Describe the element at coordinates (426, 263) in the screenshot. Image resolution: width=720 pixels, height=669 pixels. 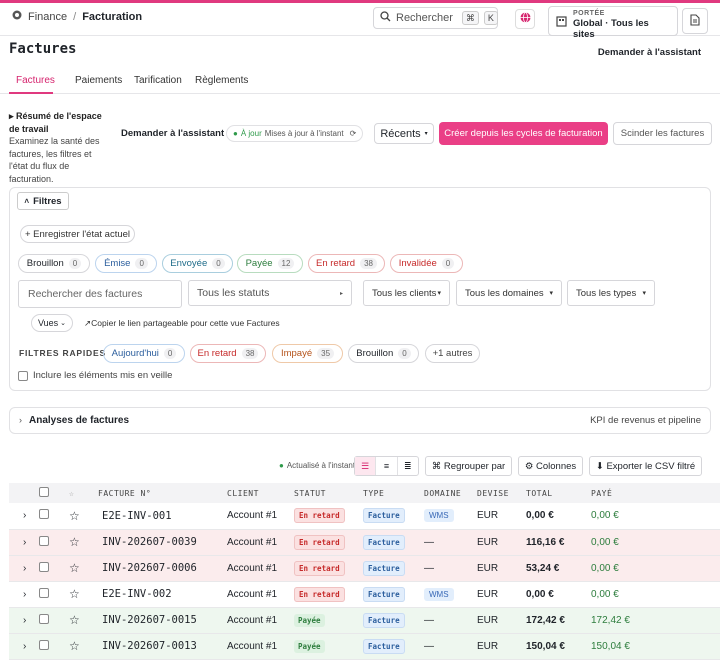
I see `status-chip-invalidee: Invalidée 0` at that location.